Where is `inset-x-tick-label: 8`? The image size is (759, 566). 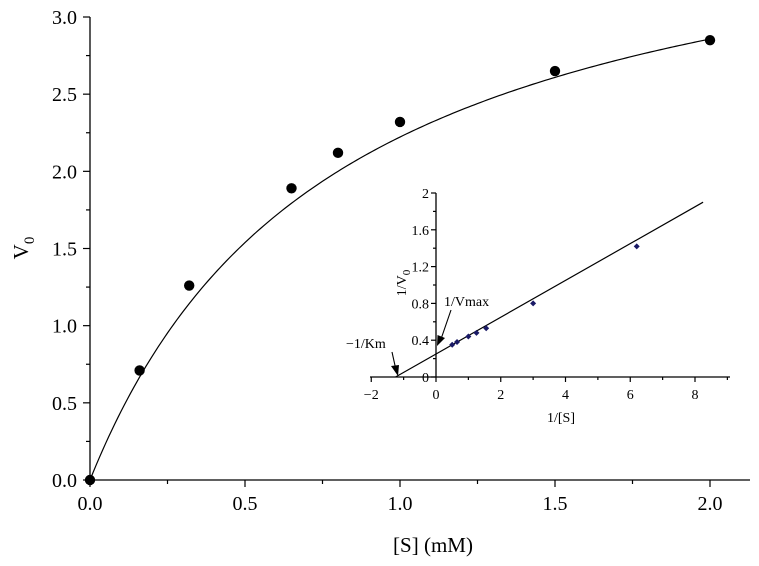
inset-x-tick-label: 8 is located at coordinates (695, 395).